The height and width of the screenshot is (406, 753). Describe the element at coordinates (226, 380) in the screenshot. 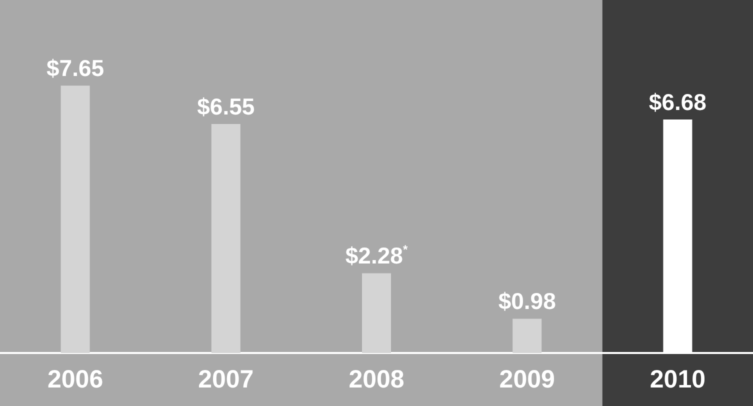

I see `x-tick-label: 2007` at that location.